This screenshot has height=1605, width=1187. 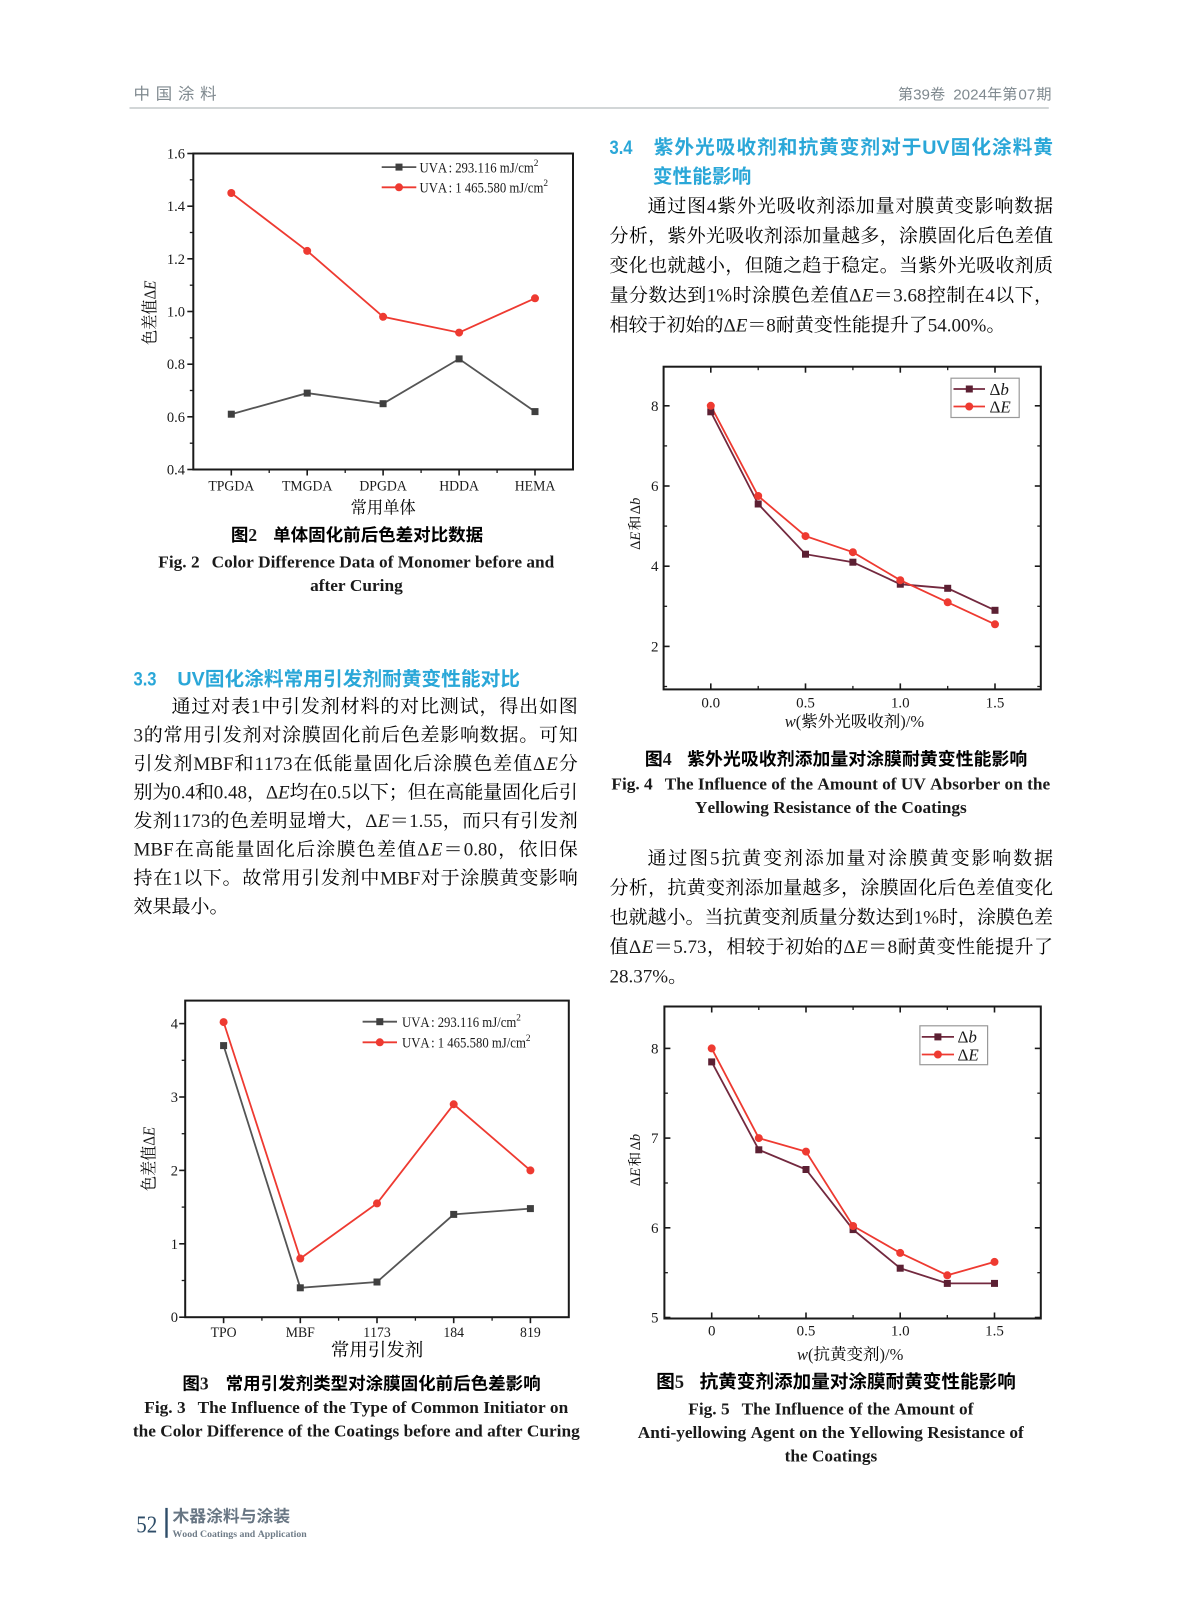 I want to click on svg-text: 0.0, so click(x=710, y=703).